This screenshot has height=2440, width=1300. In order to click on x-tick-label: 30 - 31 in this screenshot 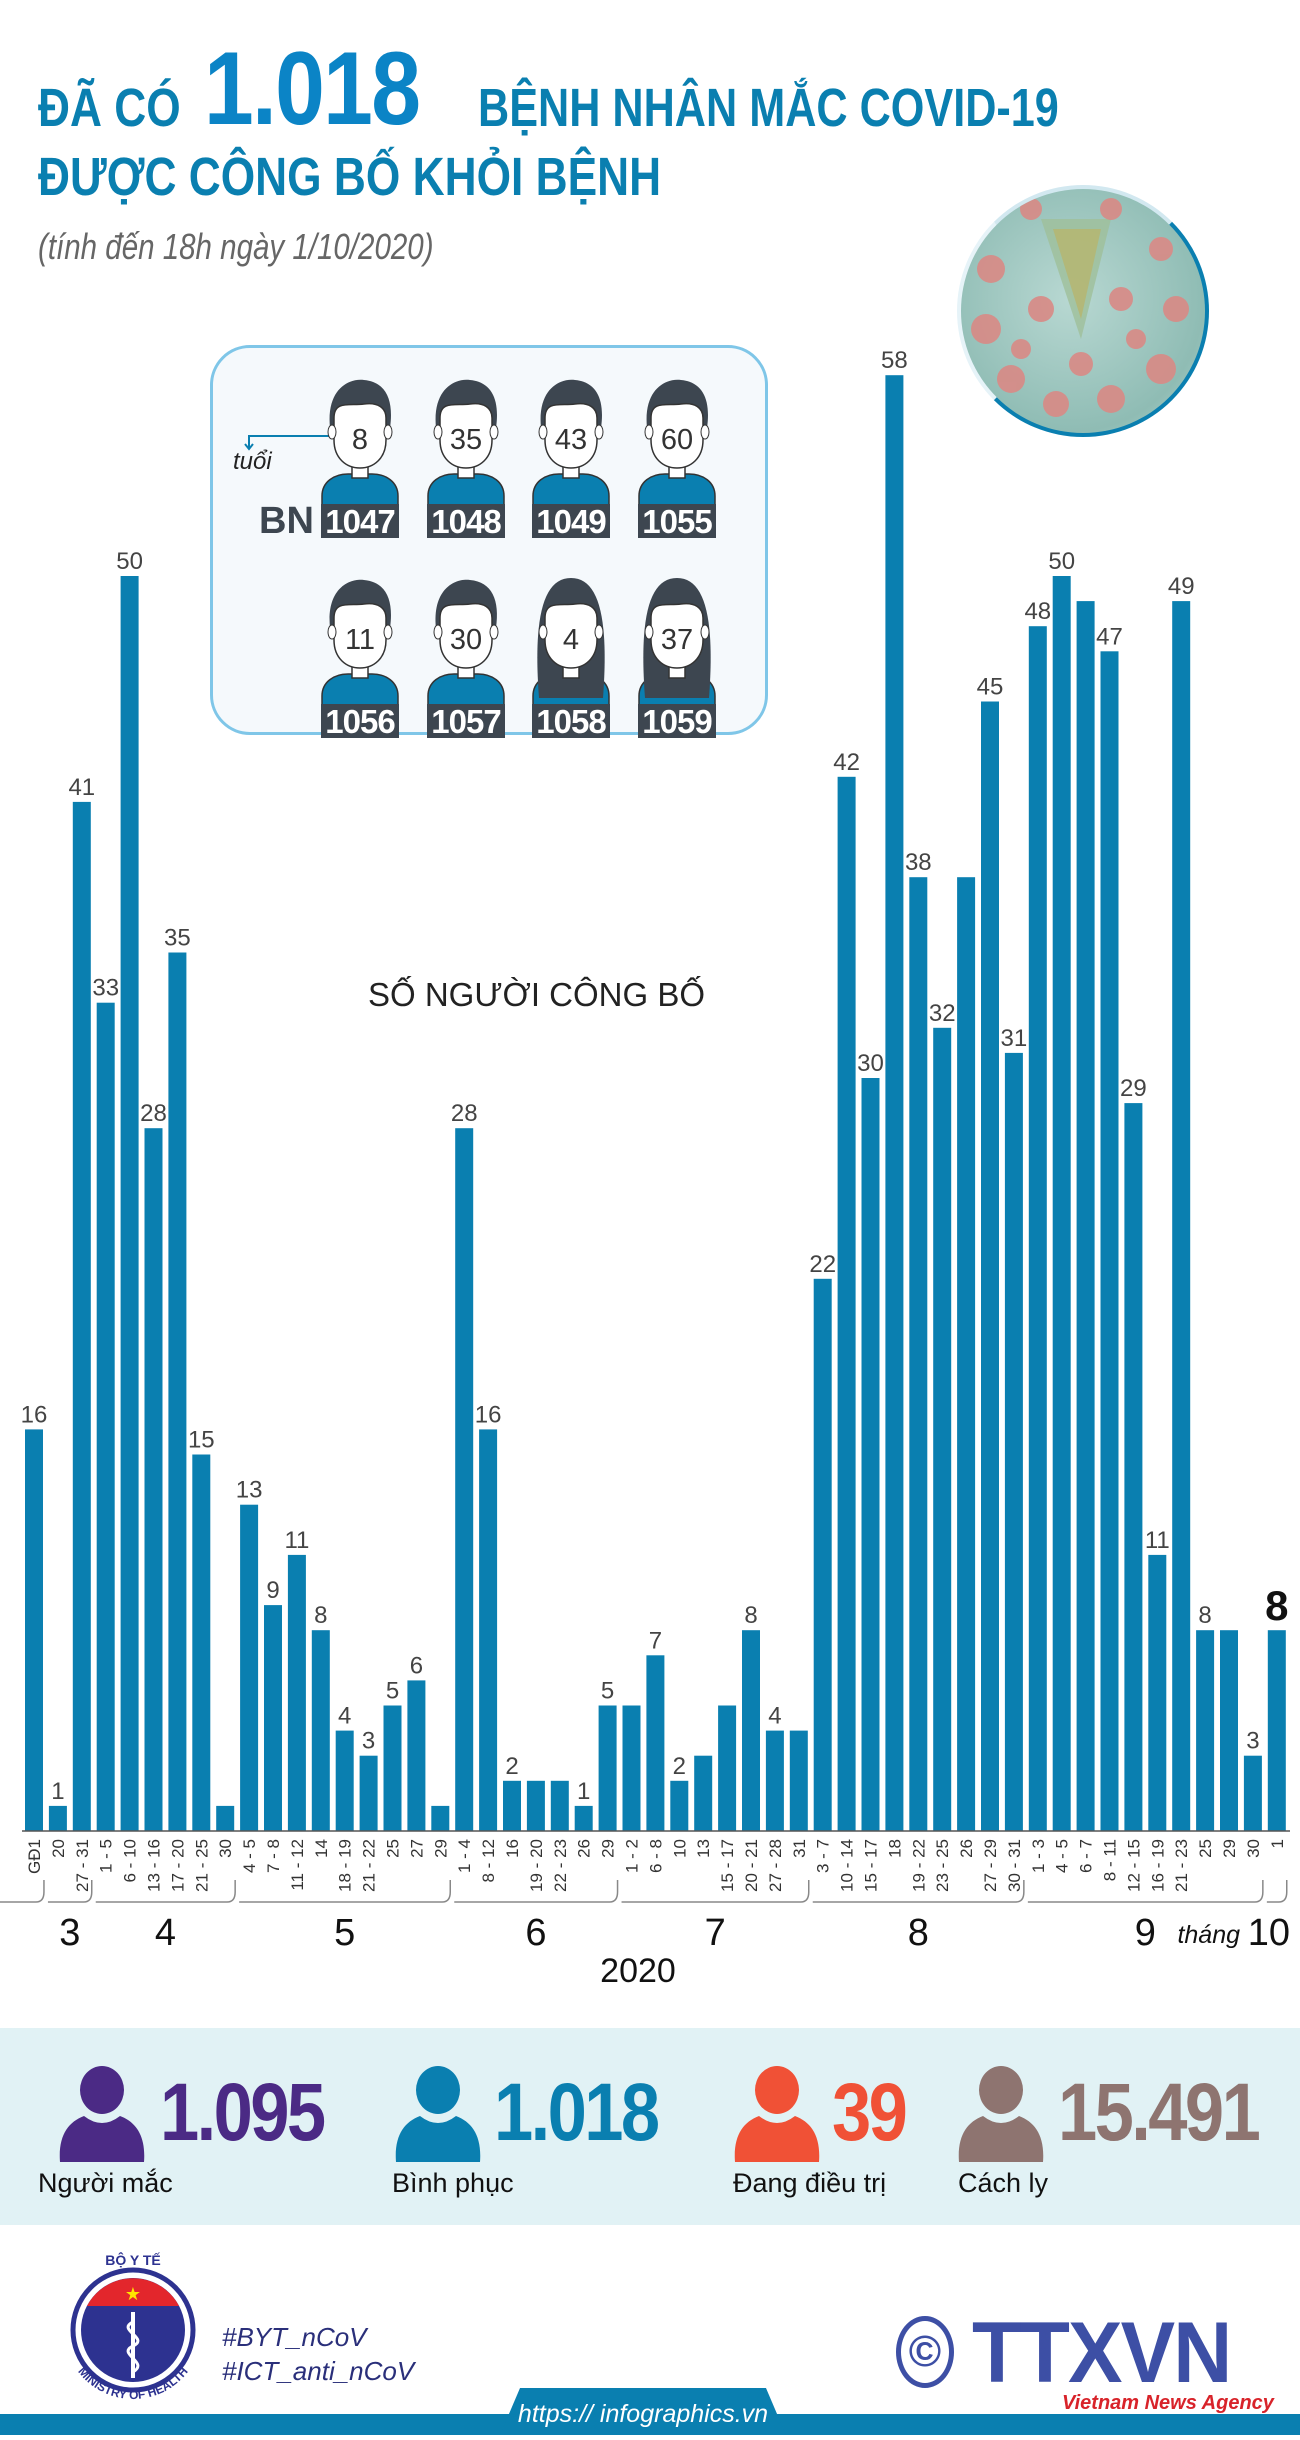, I will do `click(1014, 1865)`.